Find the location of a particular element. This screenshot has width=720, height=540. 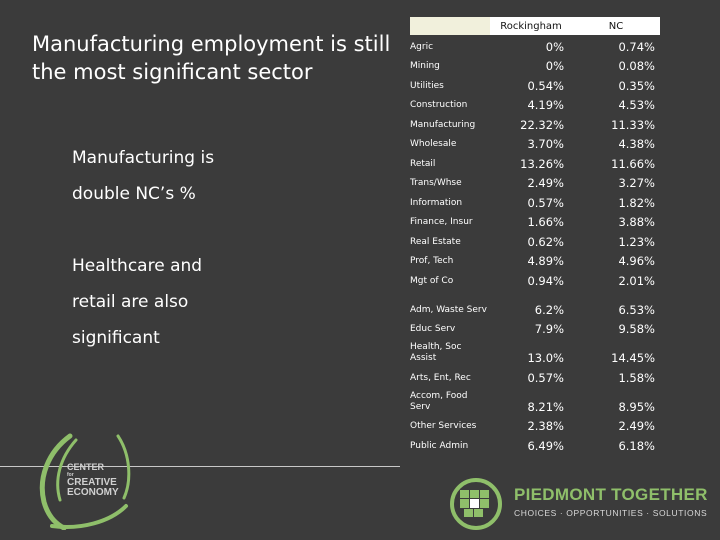

rockingham-value: 0.62% is located at coordinates (545, 241).